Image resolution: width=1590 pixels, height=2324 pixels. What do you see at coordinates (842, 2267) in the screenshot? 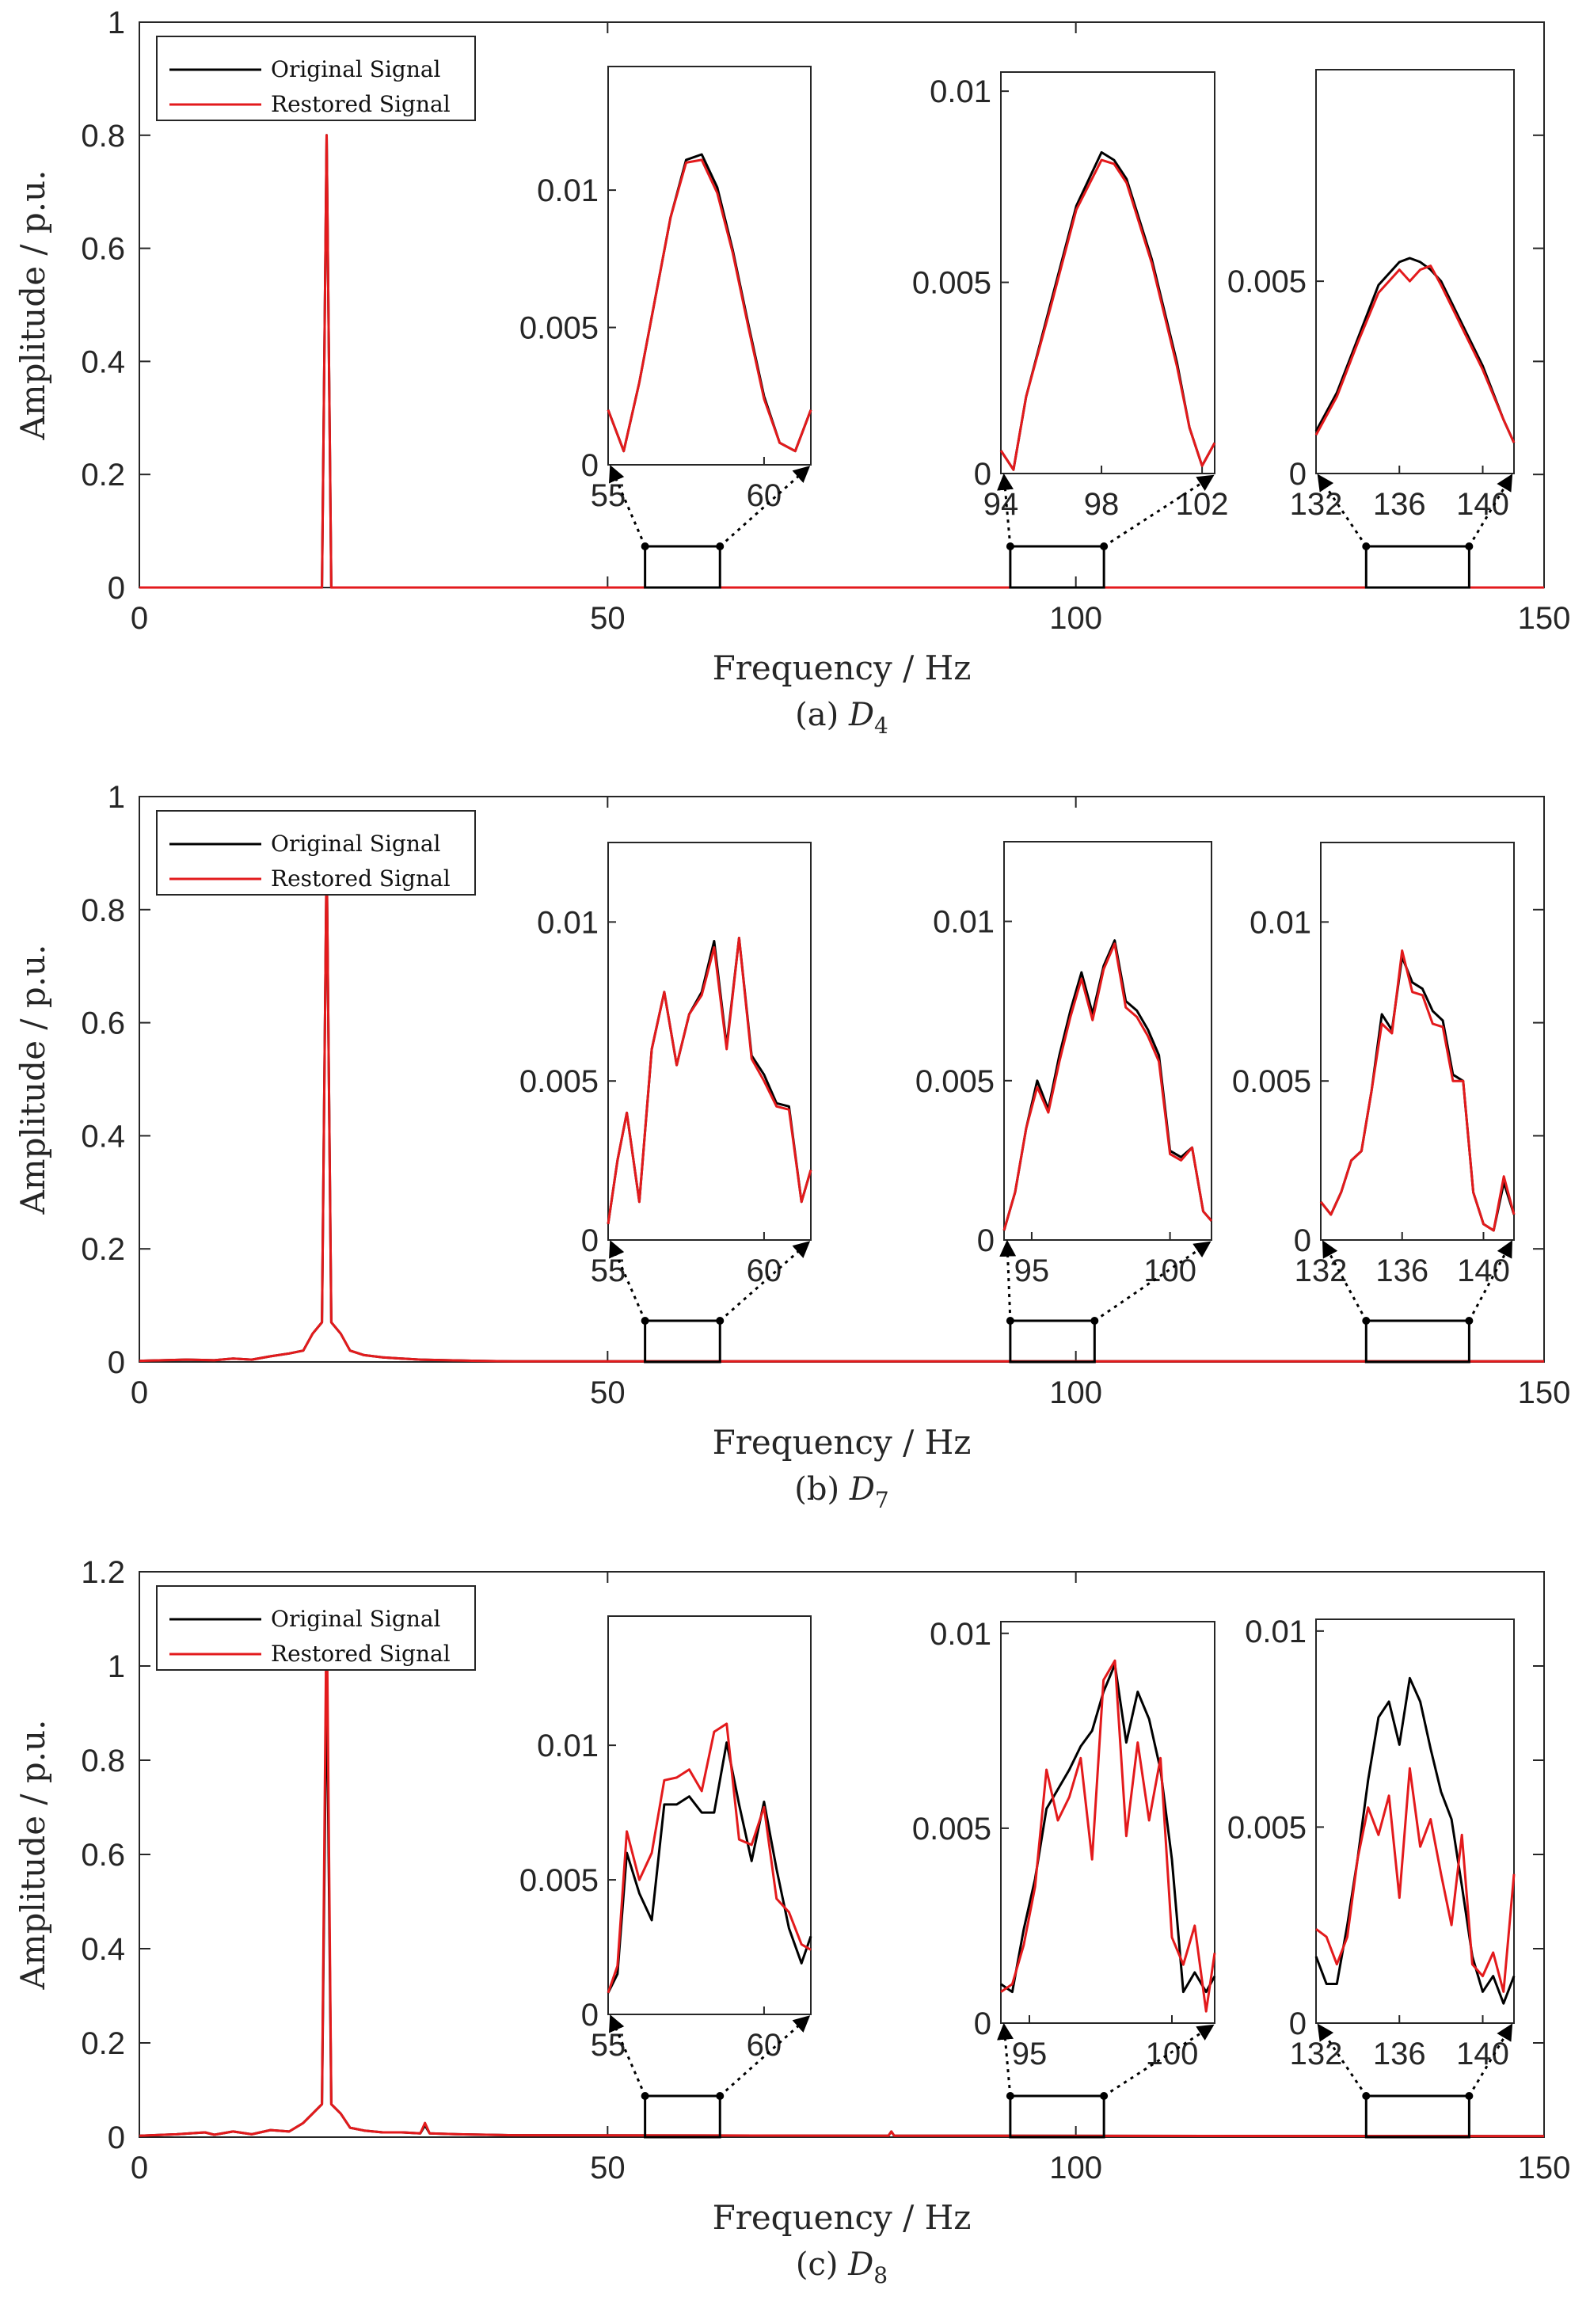
I see `panel-caption: (c) D8` at bounding box center [842, 2267].